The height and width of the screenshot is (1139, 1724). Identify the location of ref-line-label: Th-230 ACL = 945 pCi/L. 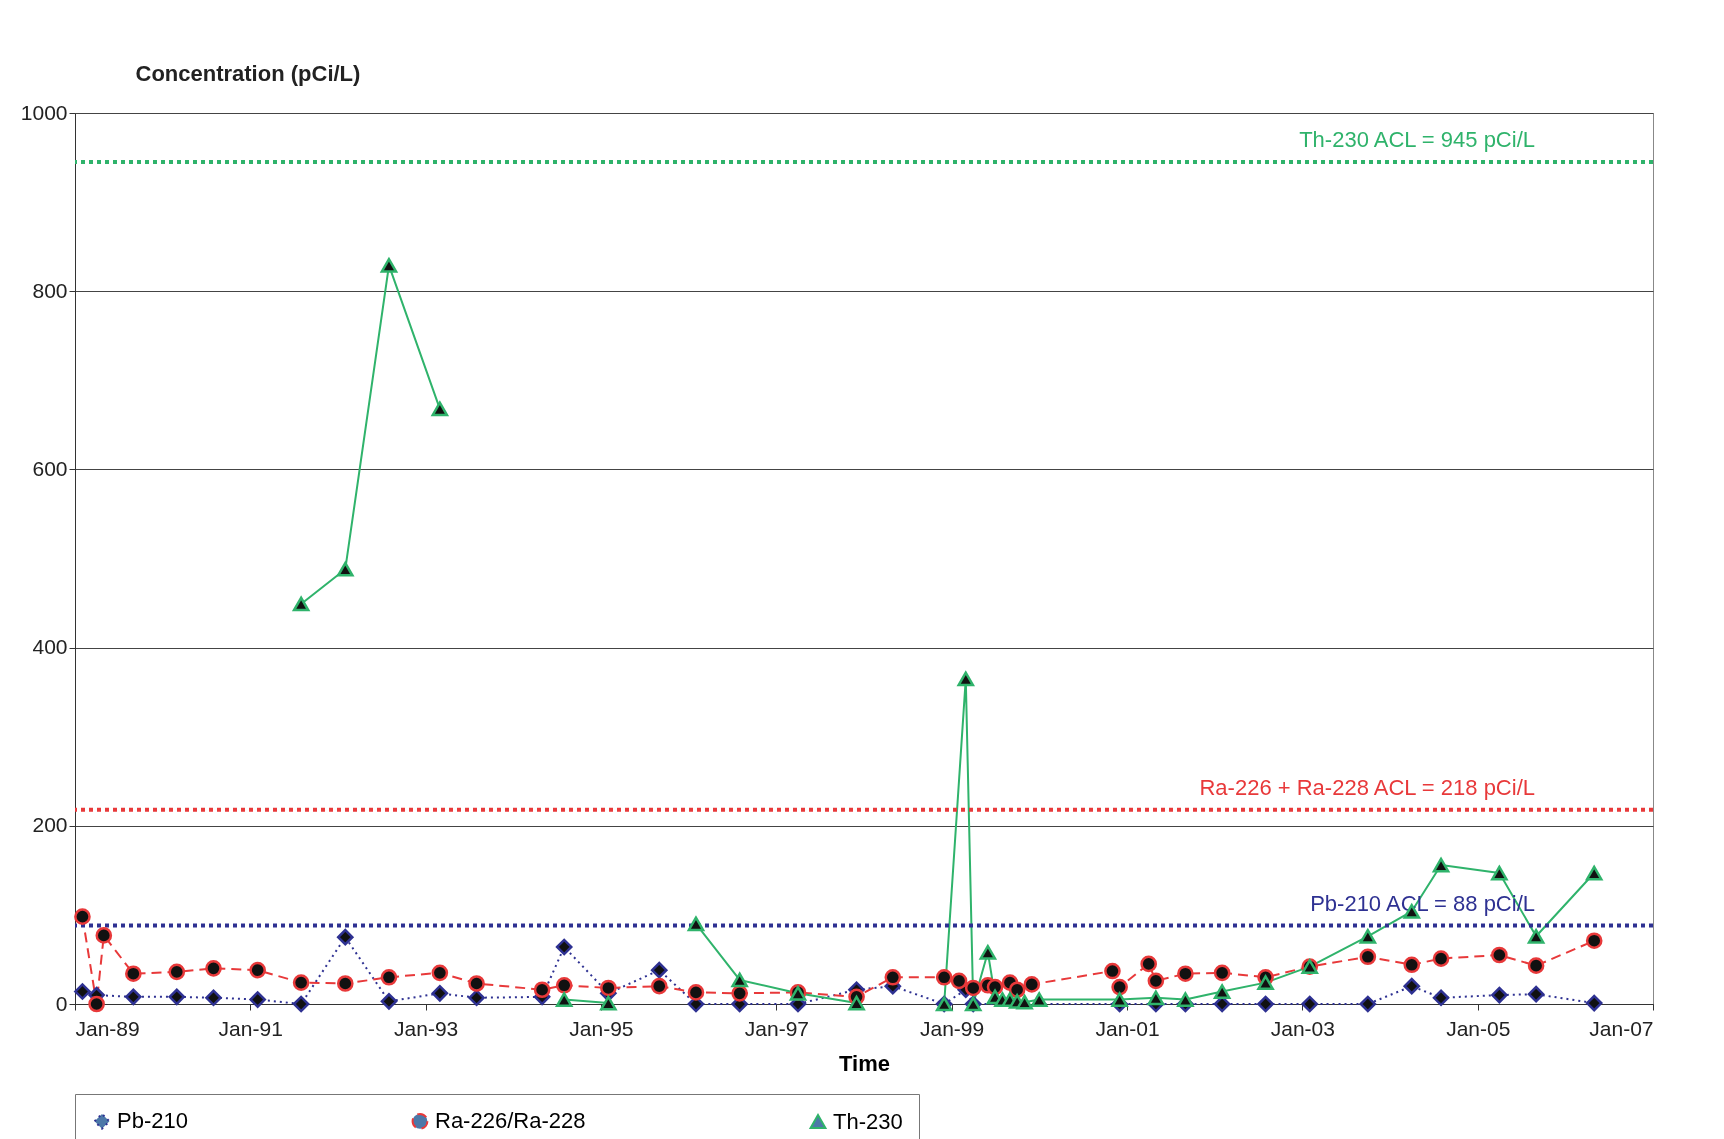
(1417, 140).